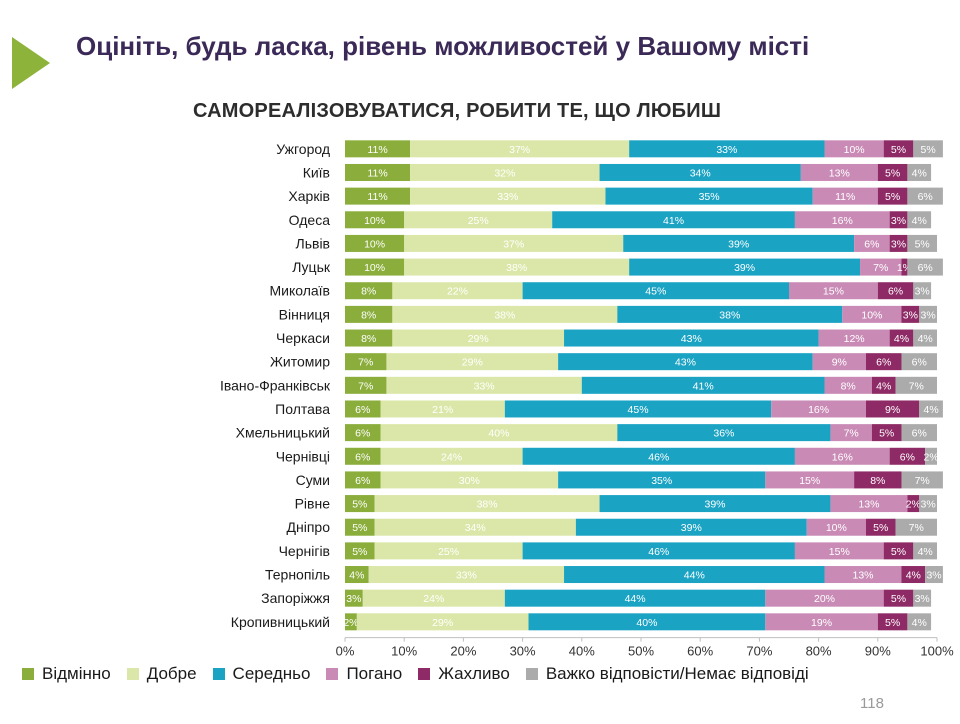 This screenshot has width=960, height=724. I want to click on data-label: 9%, so click(839, 363).